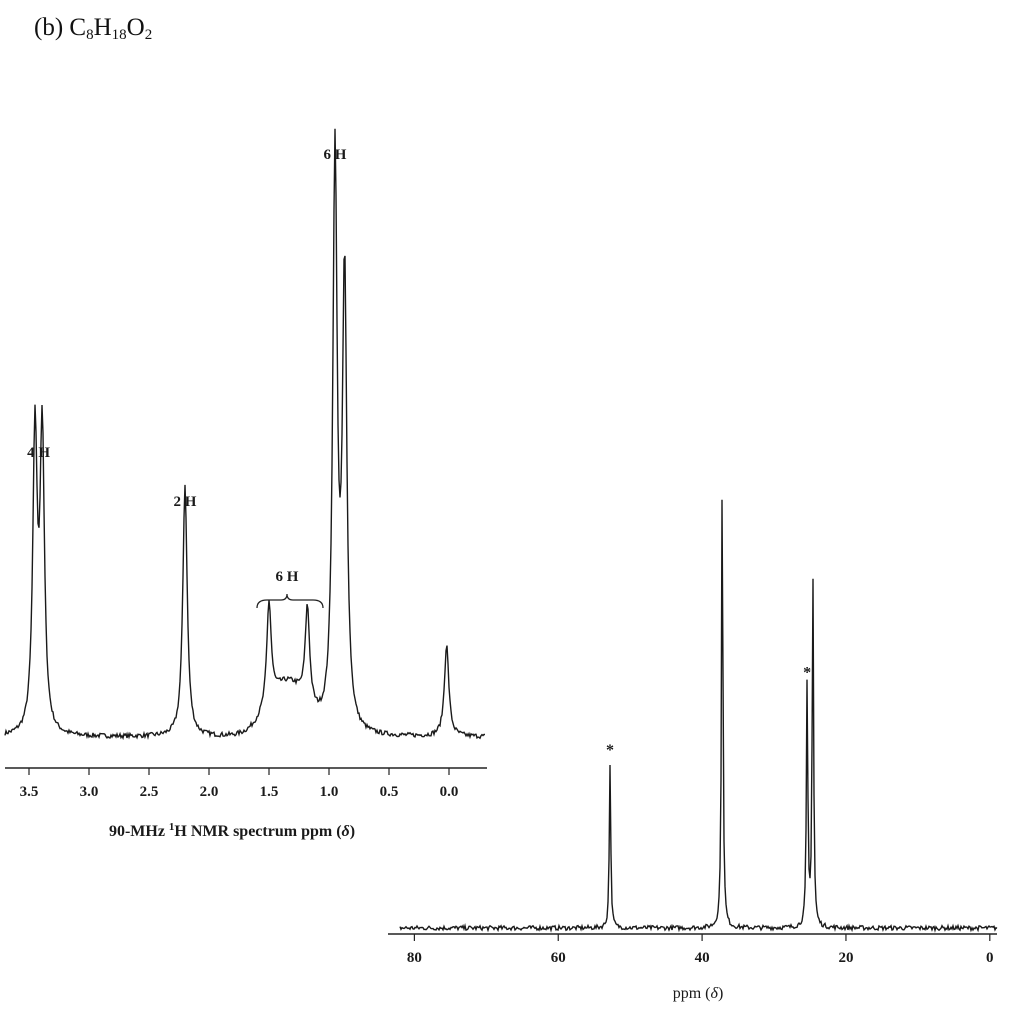  I want to click on c13-tick-label: 0, so click(990, 958).